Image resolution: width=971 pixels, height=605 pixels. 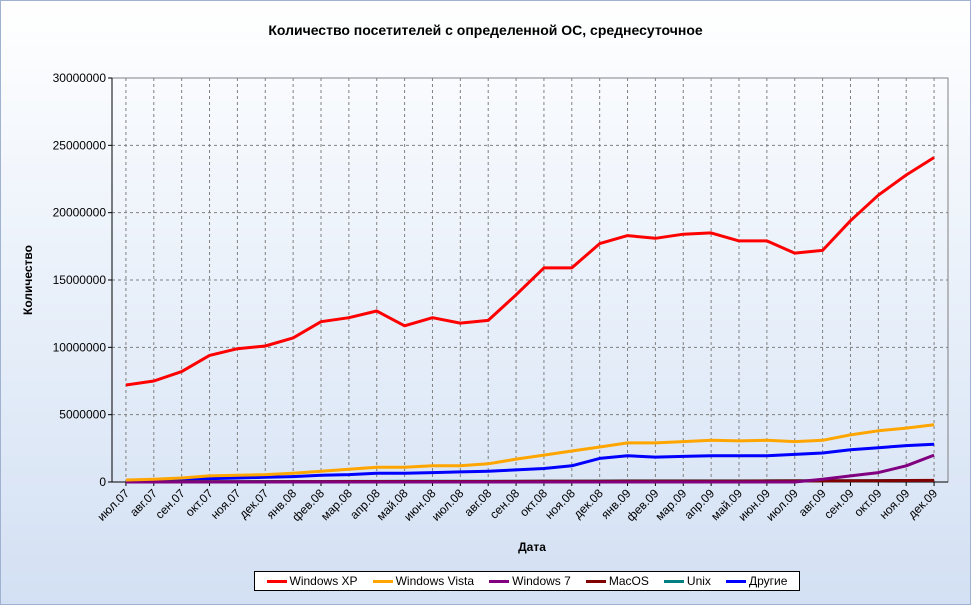 I want to click on x-tick-label: дек.09, so click(x=922, y=503).